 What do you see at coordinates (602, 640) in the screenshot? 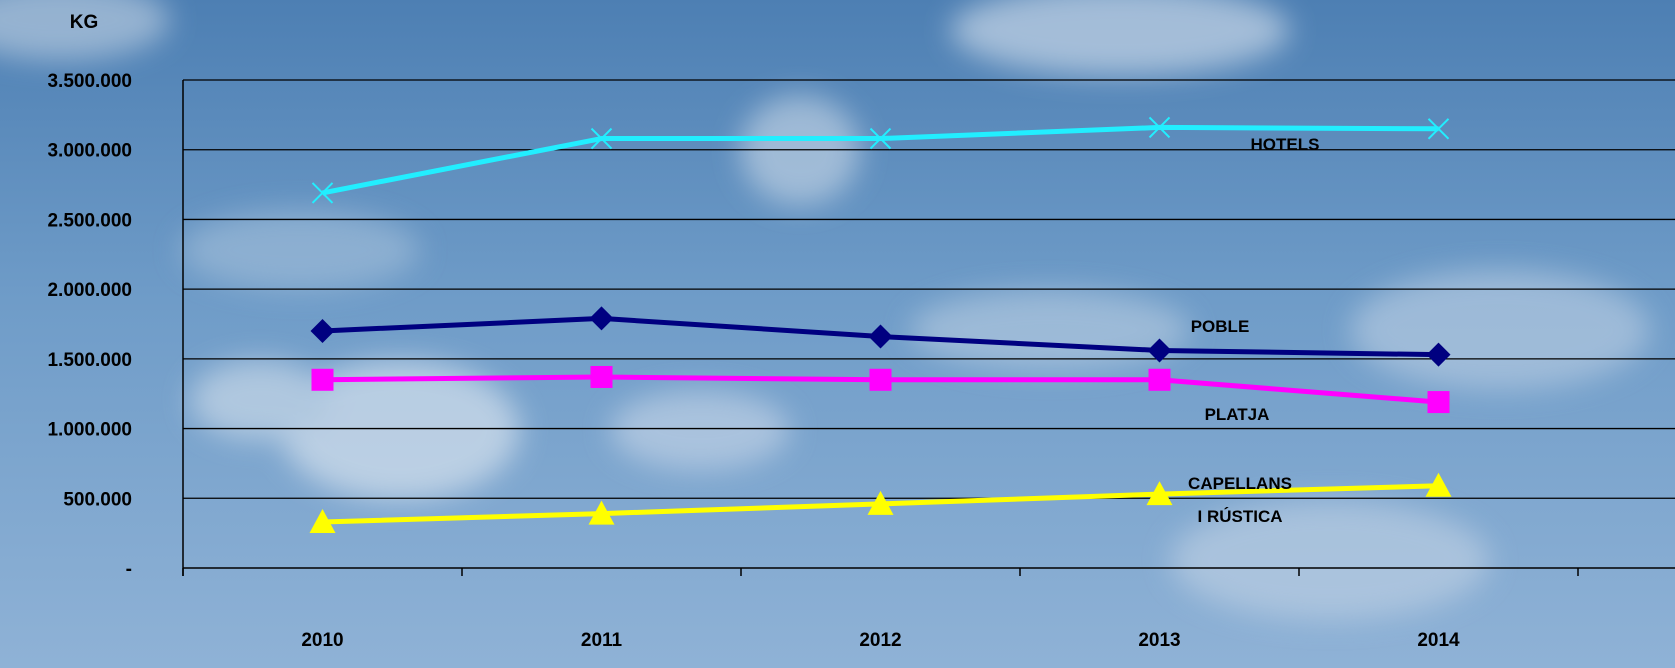
I see `x-tick-label: 2011` at bounding box center [602, 640].